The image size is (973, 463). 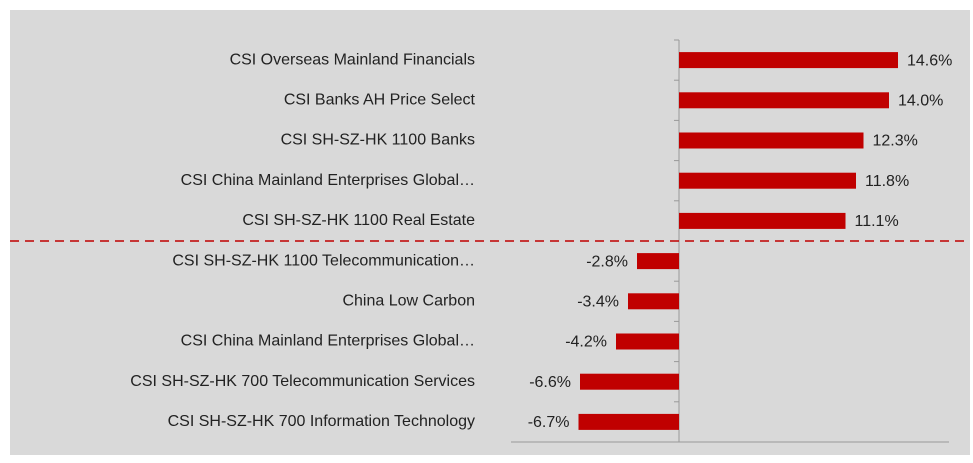 What do you see at coordinates (895, 141) in the screenshot?
I see `value-label: 12.3%` at bounding box center [895, 141].